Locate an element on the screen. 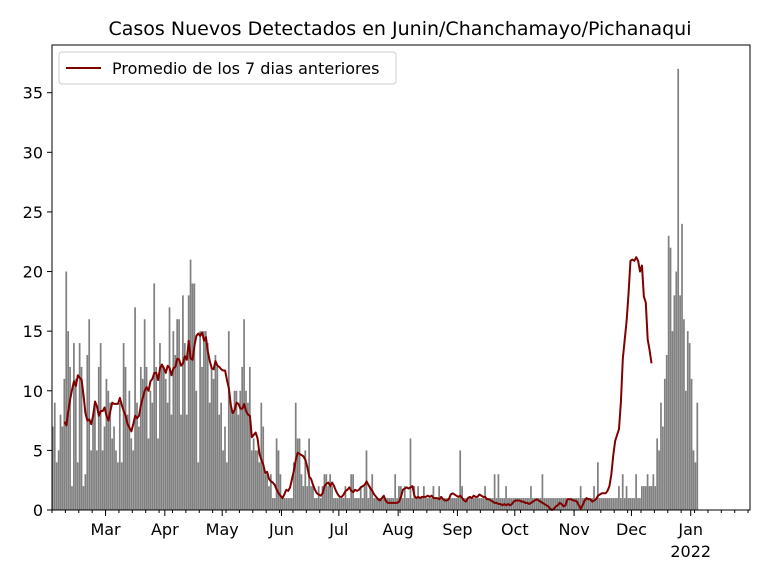 The image size is (768, 576). y-tick-label: 10 is located at coordinates (33, 391).